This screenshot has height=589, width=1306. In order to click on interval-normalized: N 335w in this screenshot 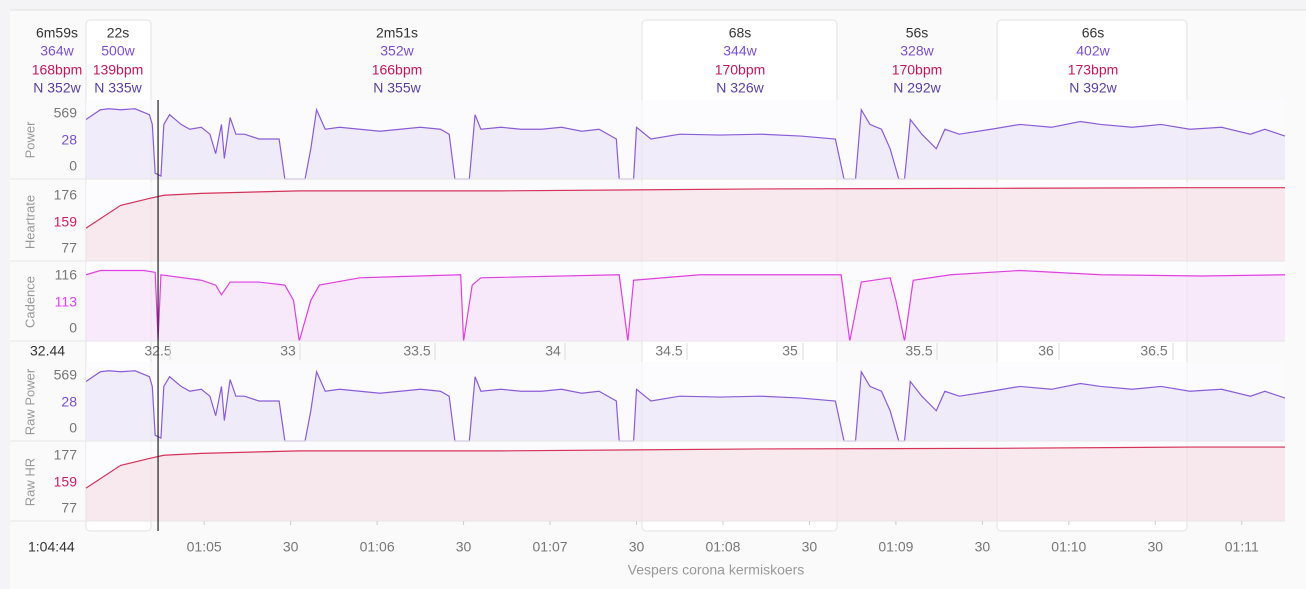, I will do `click(118, 88)`.